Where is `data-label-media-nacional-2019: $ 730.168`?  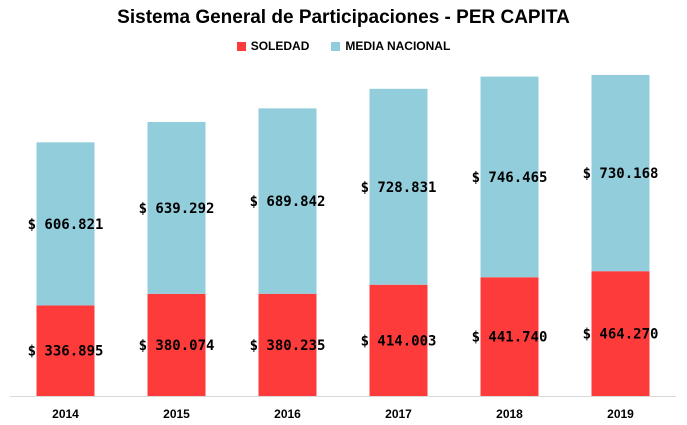 data-label-media-nacional-2019: $ 730.168 is located at coordinates (621, 174).